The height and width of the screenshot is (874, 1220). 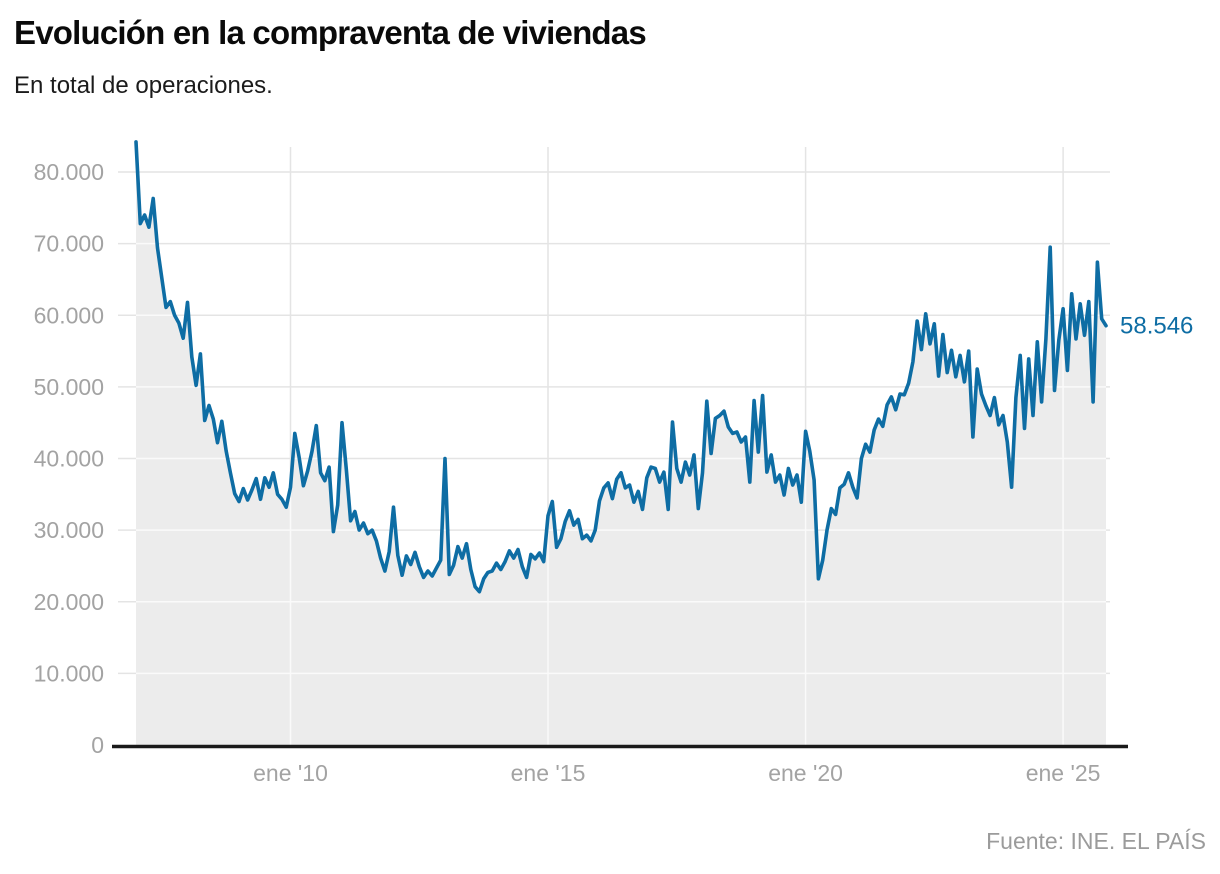 What do you see at coordinates (69, 673) in the screenshot?
I see `y-axis-tick-label: 10.000` at bounding box center [69, 673].